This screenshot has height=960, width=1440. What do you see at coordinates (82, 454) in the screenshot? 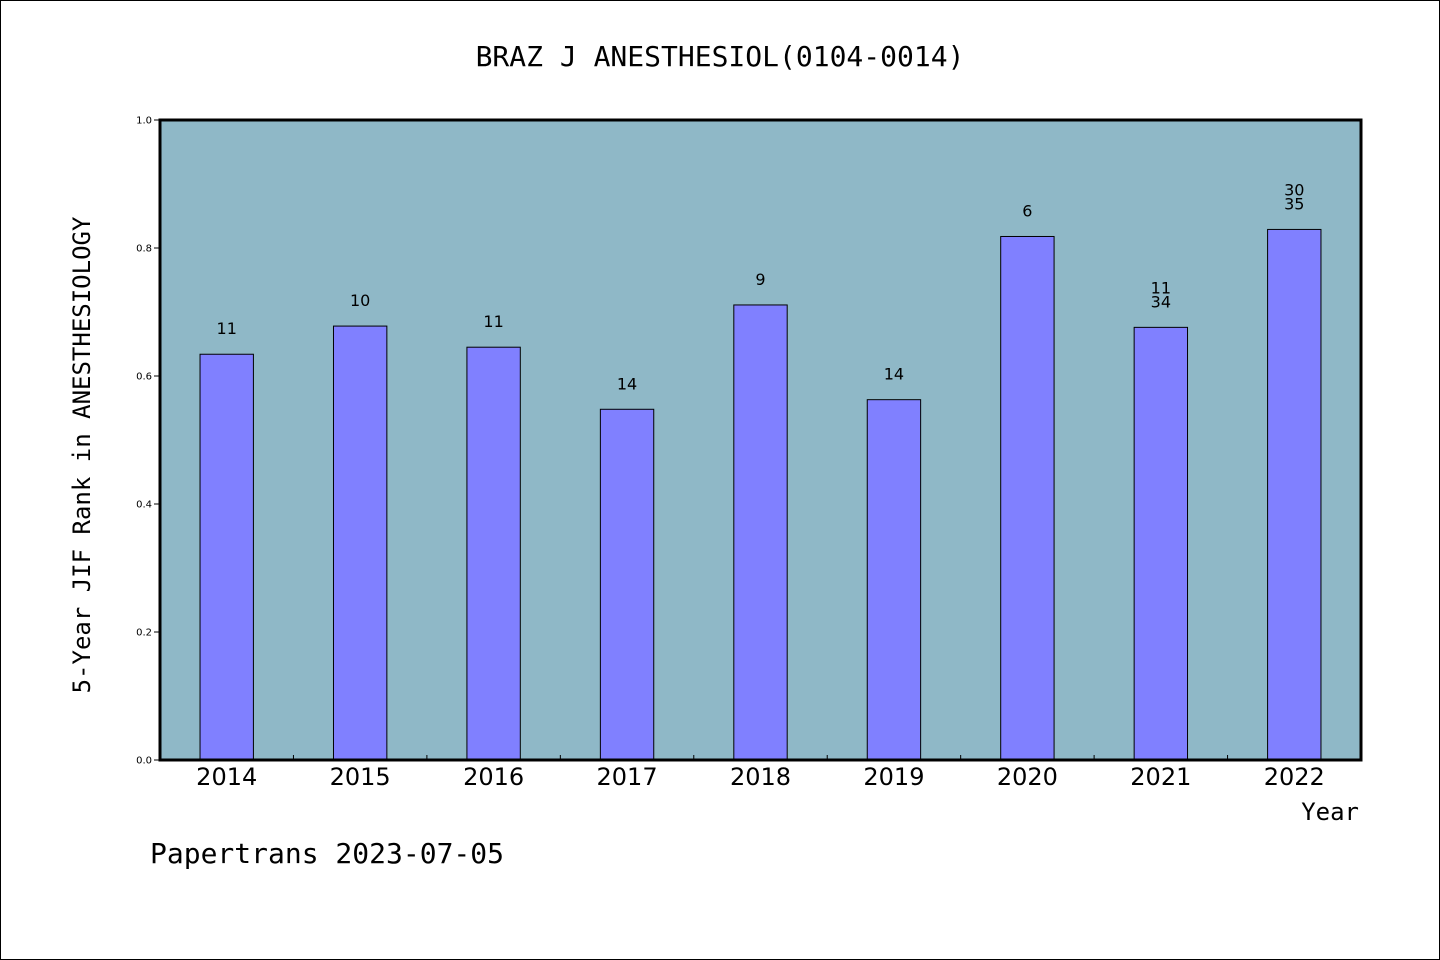
I see `y-axis-label: 5-Year JIF Rank in ANESTHESIOLOGY` at bounding box center [82, 454].